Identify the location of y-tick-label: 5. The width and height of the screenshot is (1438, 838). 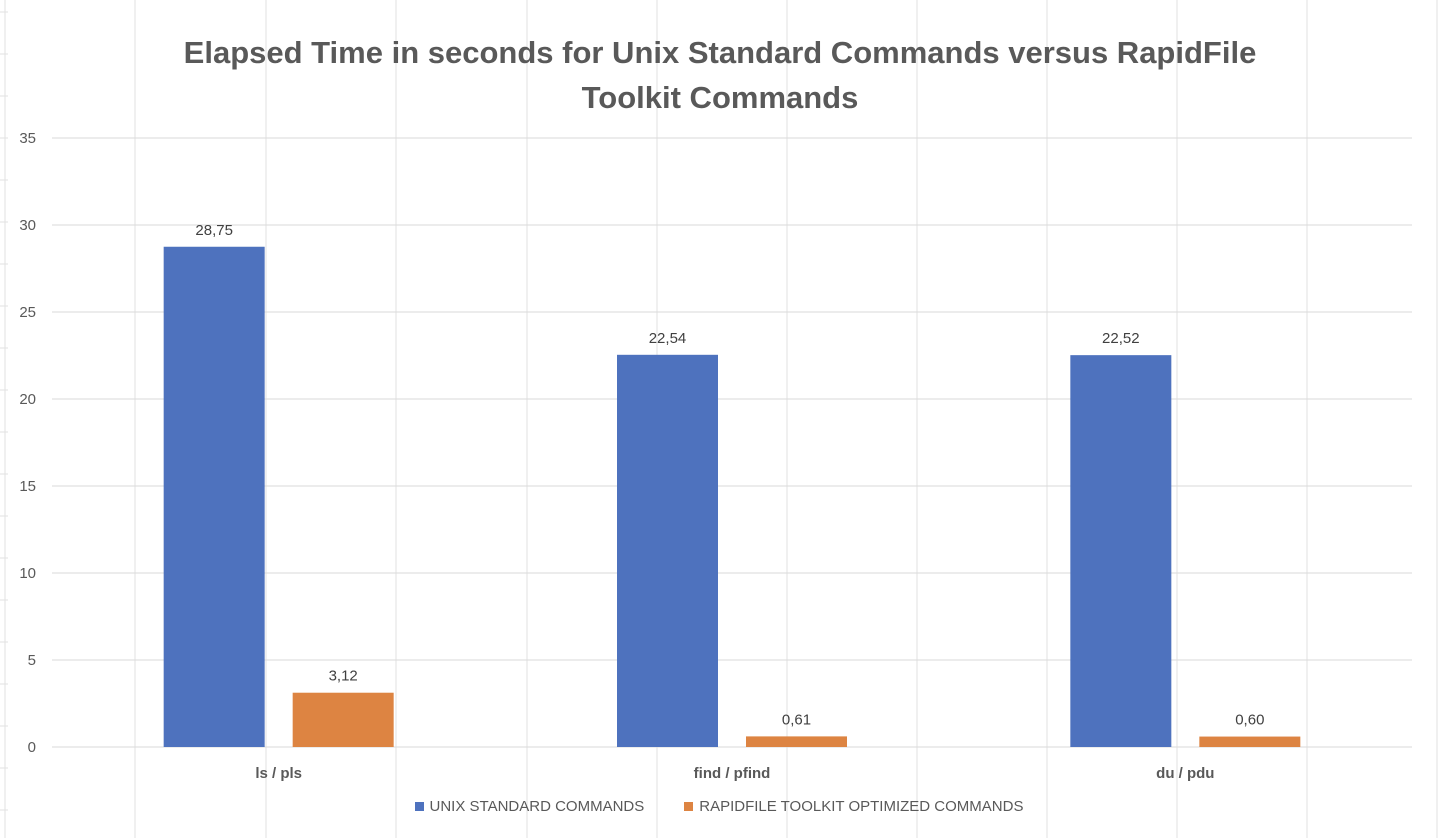
(32, 660).